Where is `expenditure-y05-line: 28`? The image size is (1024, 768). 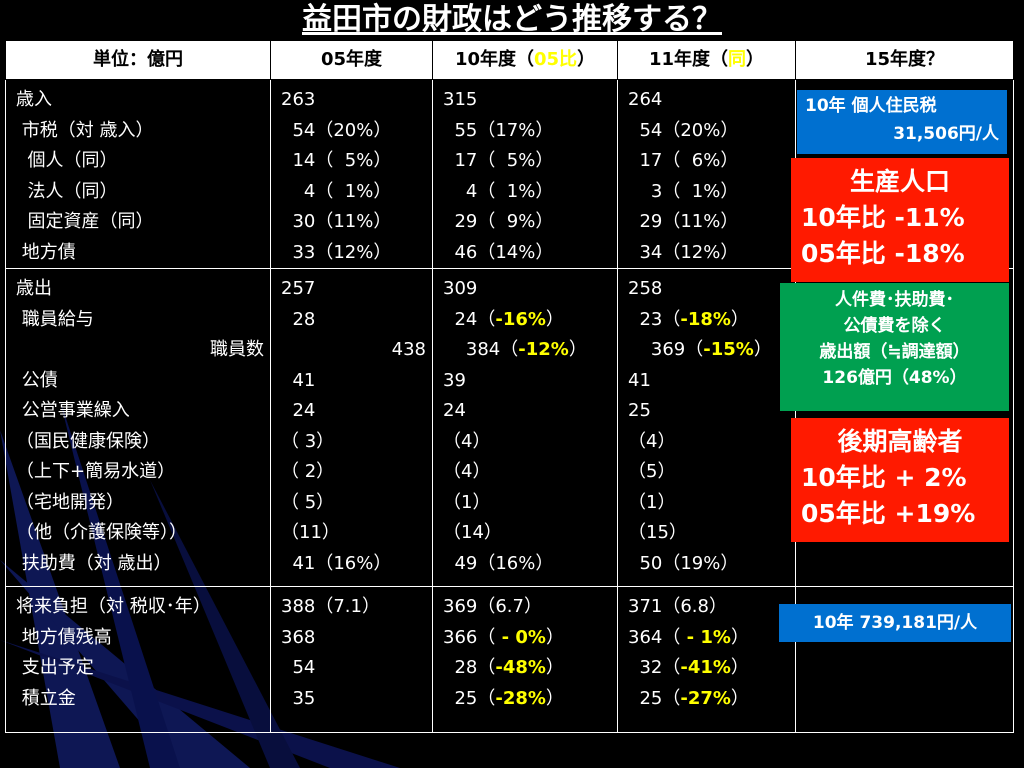
expenditure-y05-line: 28 is located at coordinates (298, 319).